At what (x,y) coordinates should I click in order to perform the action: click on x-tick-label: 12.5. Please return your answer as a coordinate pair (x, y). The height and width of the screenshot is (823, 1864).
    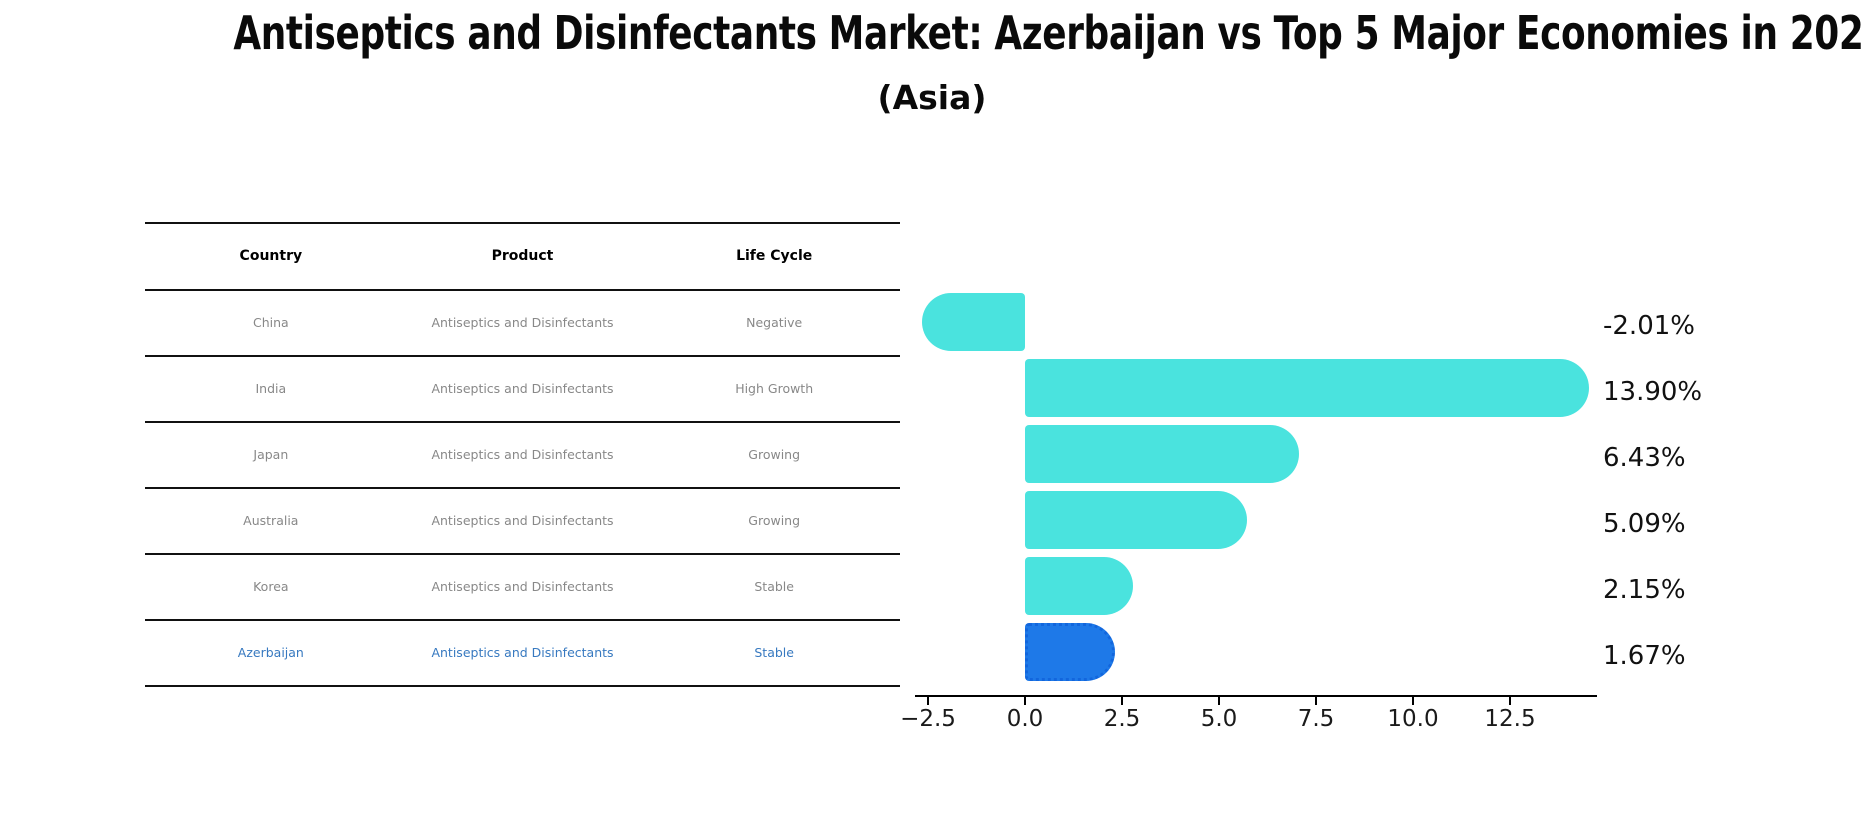
    Looking at the image, I should click on (1510, 719).